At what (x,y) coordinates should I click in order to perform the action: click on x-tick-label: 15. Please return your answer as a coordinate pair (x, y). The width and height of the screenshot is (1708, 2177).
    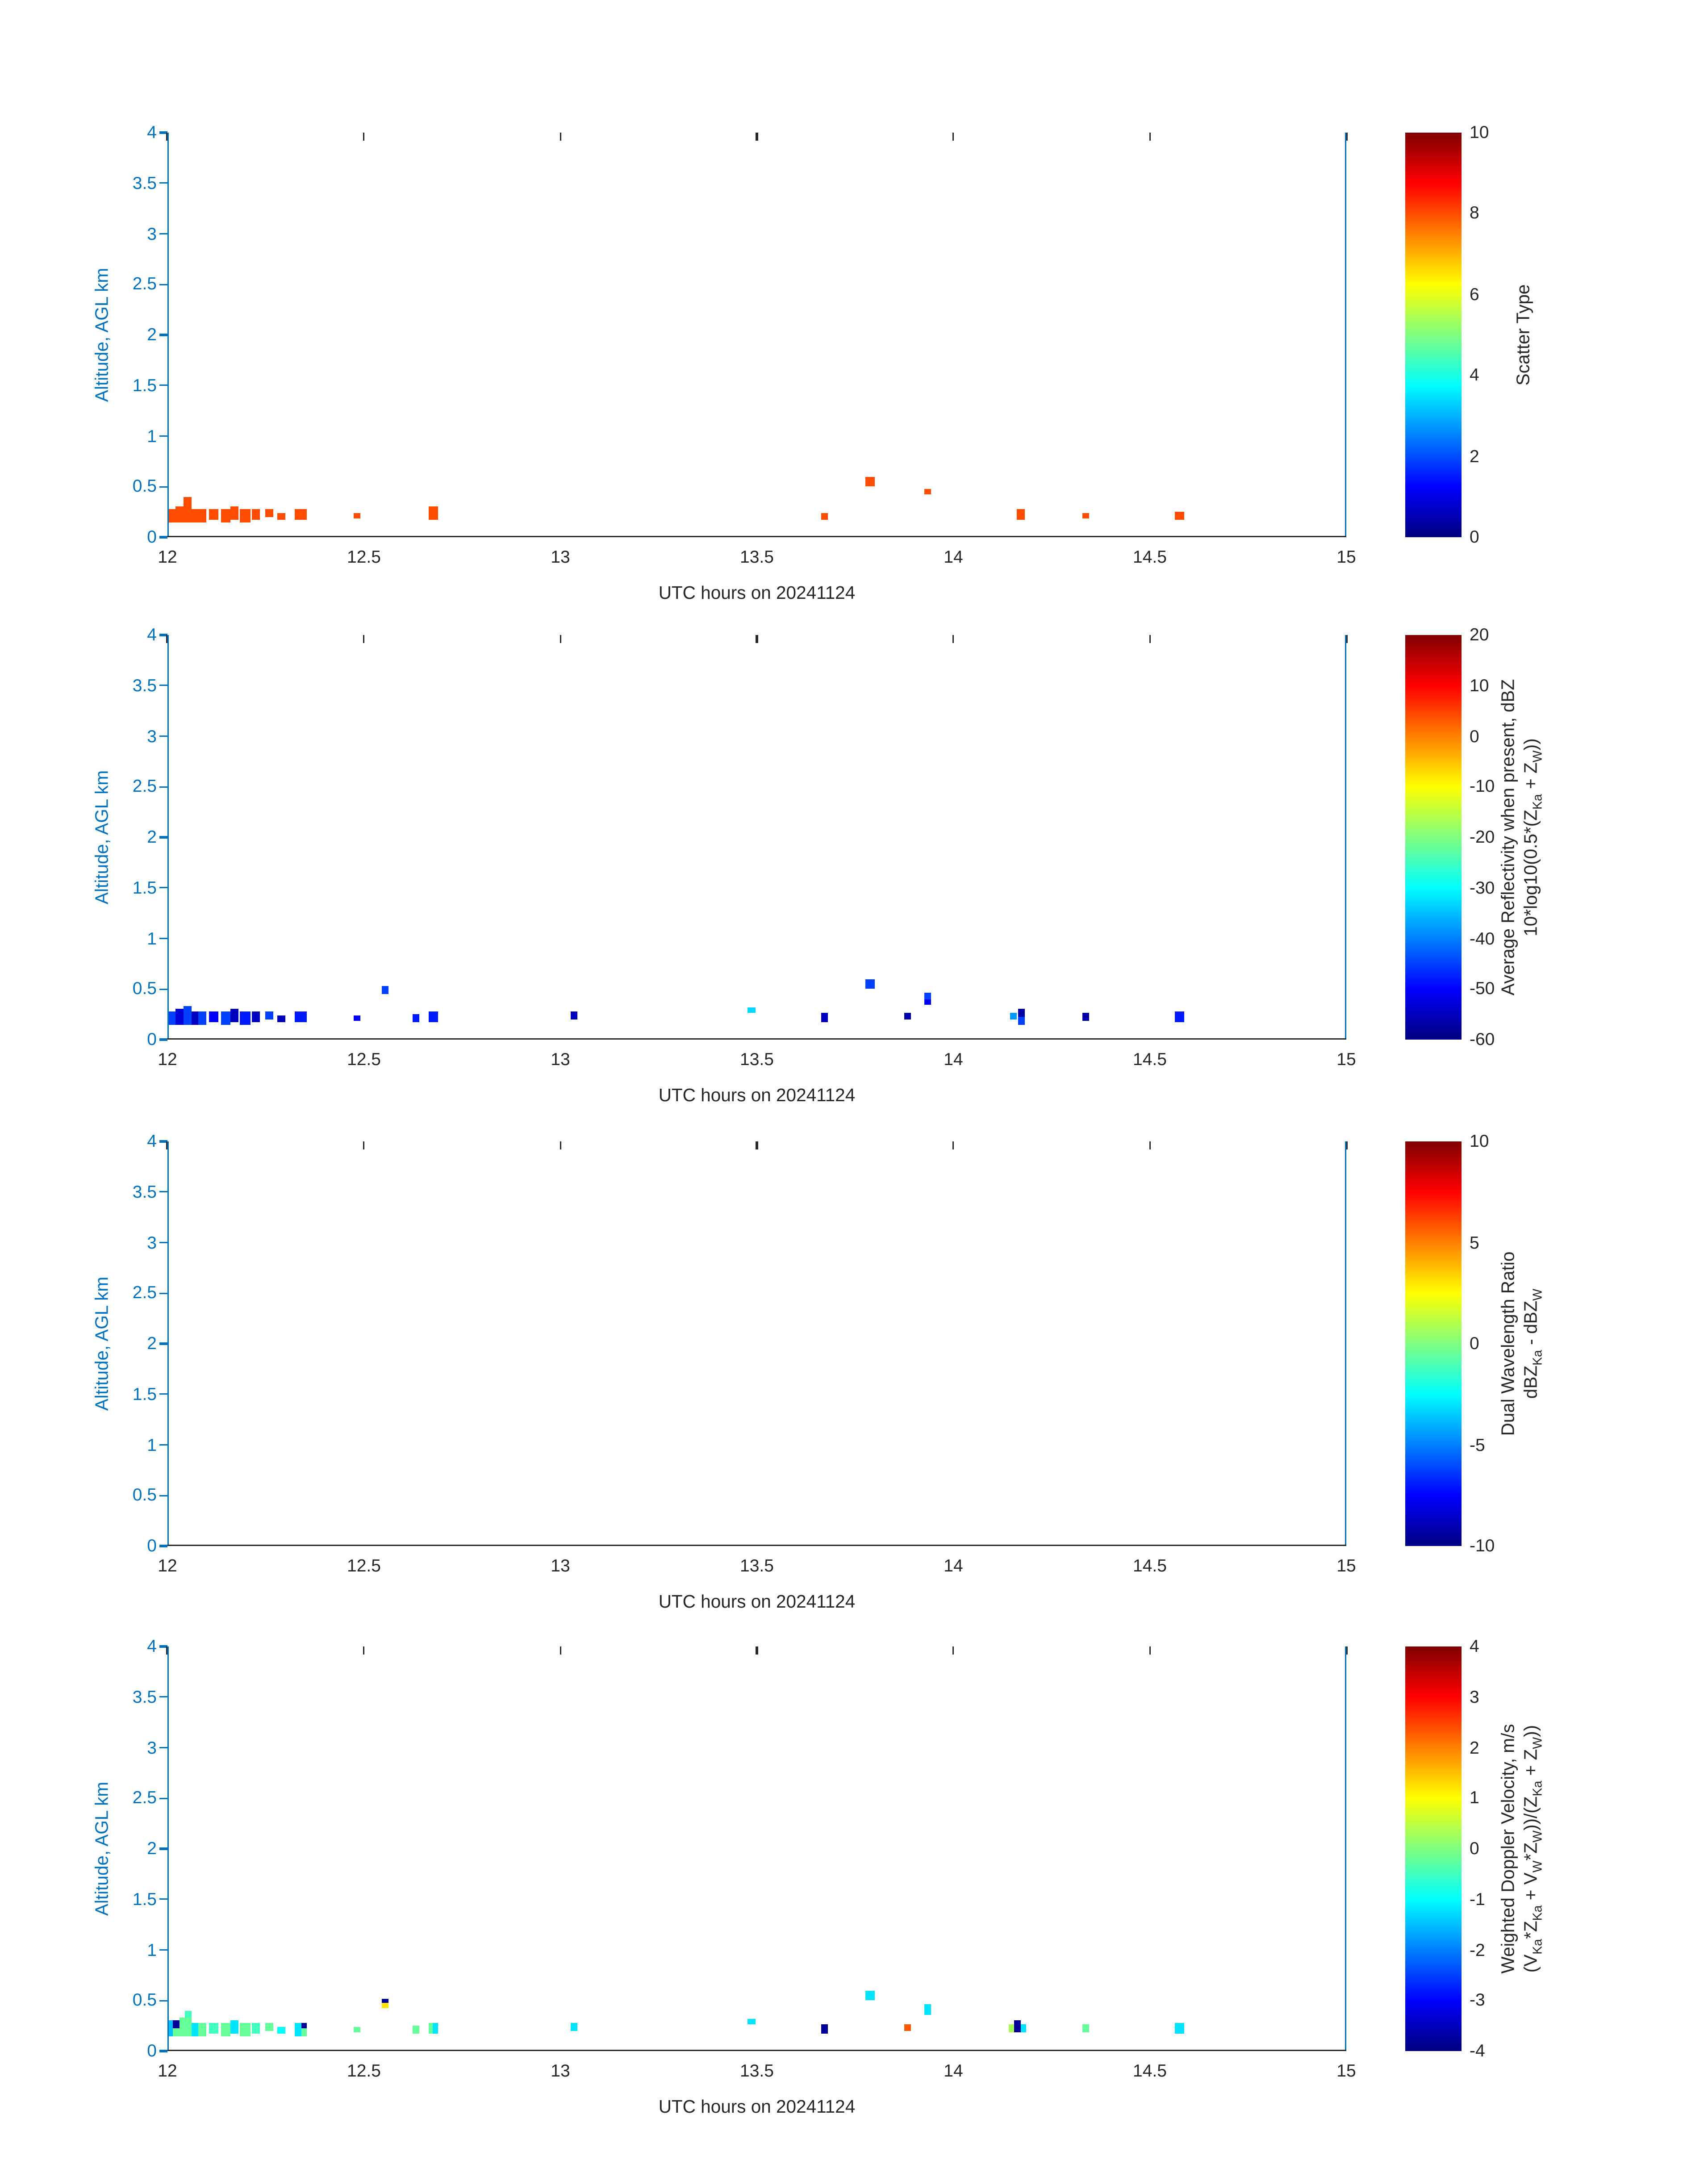
    Looking at the image, I should click on (1346, 2070).